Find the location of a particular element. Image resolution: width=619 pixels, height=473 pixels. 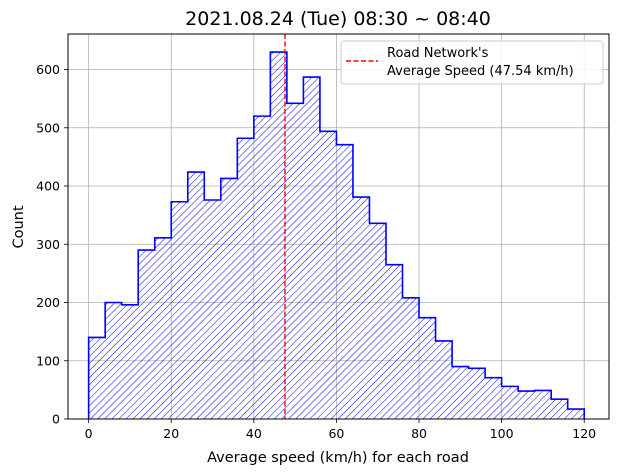

y-tick-label: 200 is located at coordinates (48, 302).